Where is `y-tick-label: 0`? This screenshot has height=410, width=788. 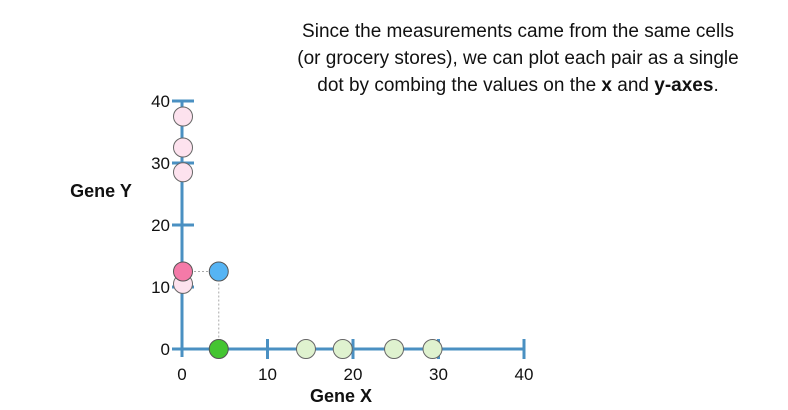
y-tick-label: 0 is located at coordinates (165, 349).